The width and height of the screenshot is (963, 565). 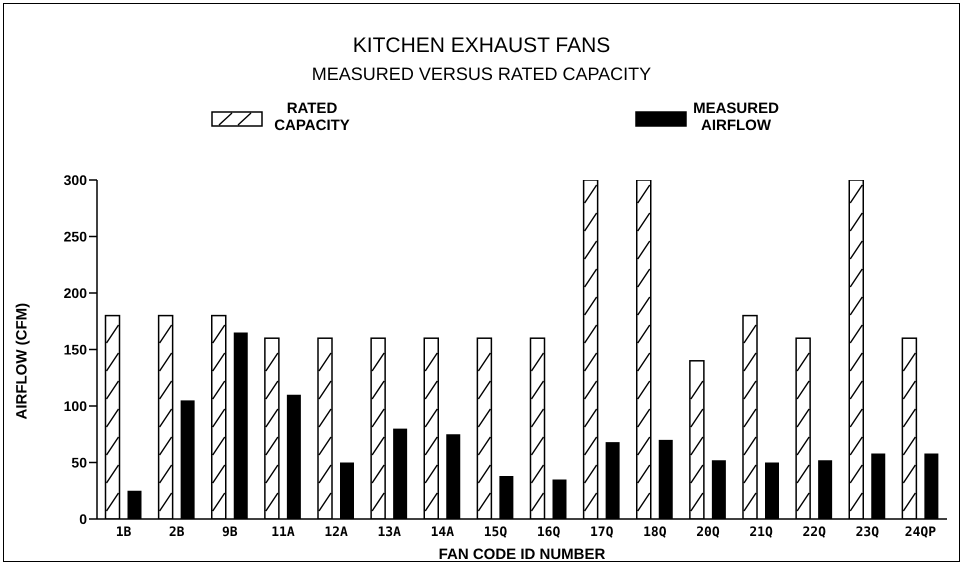 I want to click on x-axis-title: FAN CODE ID NUMBER, so click(x=522, y=554).